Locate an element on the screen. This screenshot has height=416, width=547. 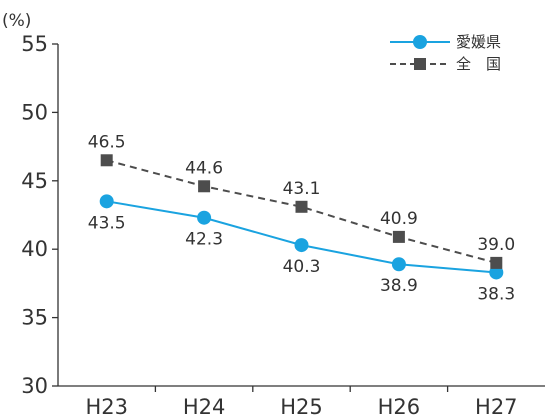
legend-item: 全 国 is located at coordinates (445, 64).